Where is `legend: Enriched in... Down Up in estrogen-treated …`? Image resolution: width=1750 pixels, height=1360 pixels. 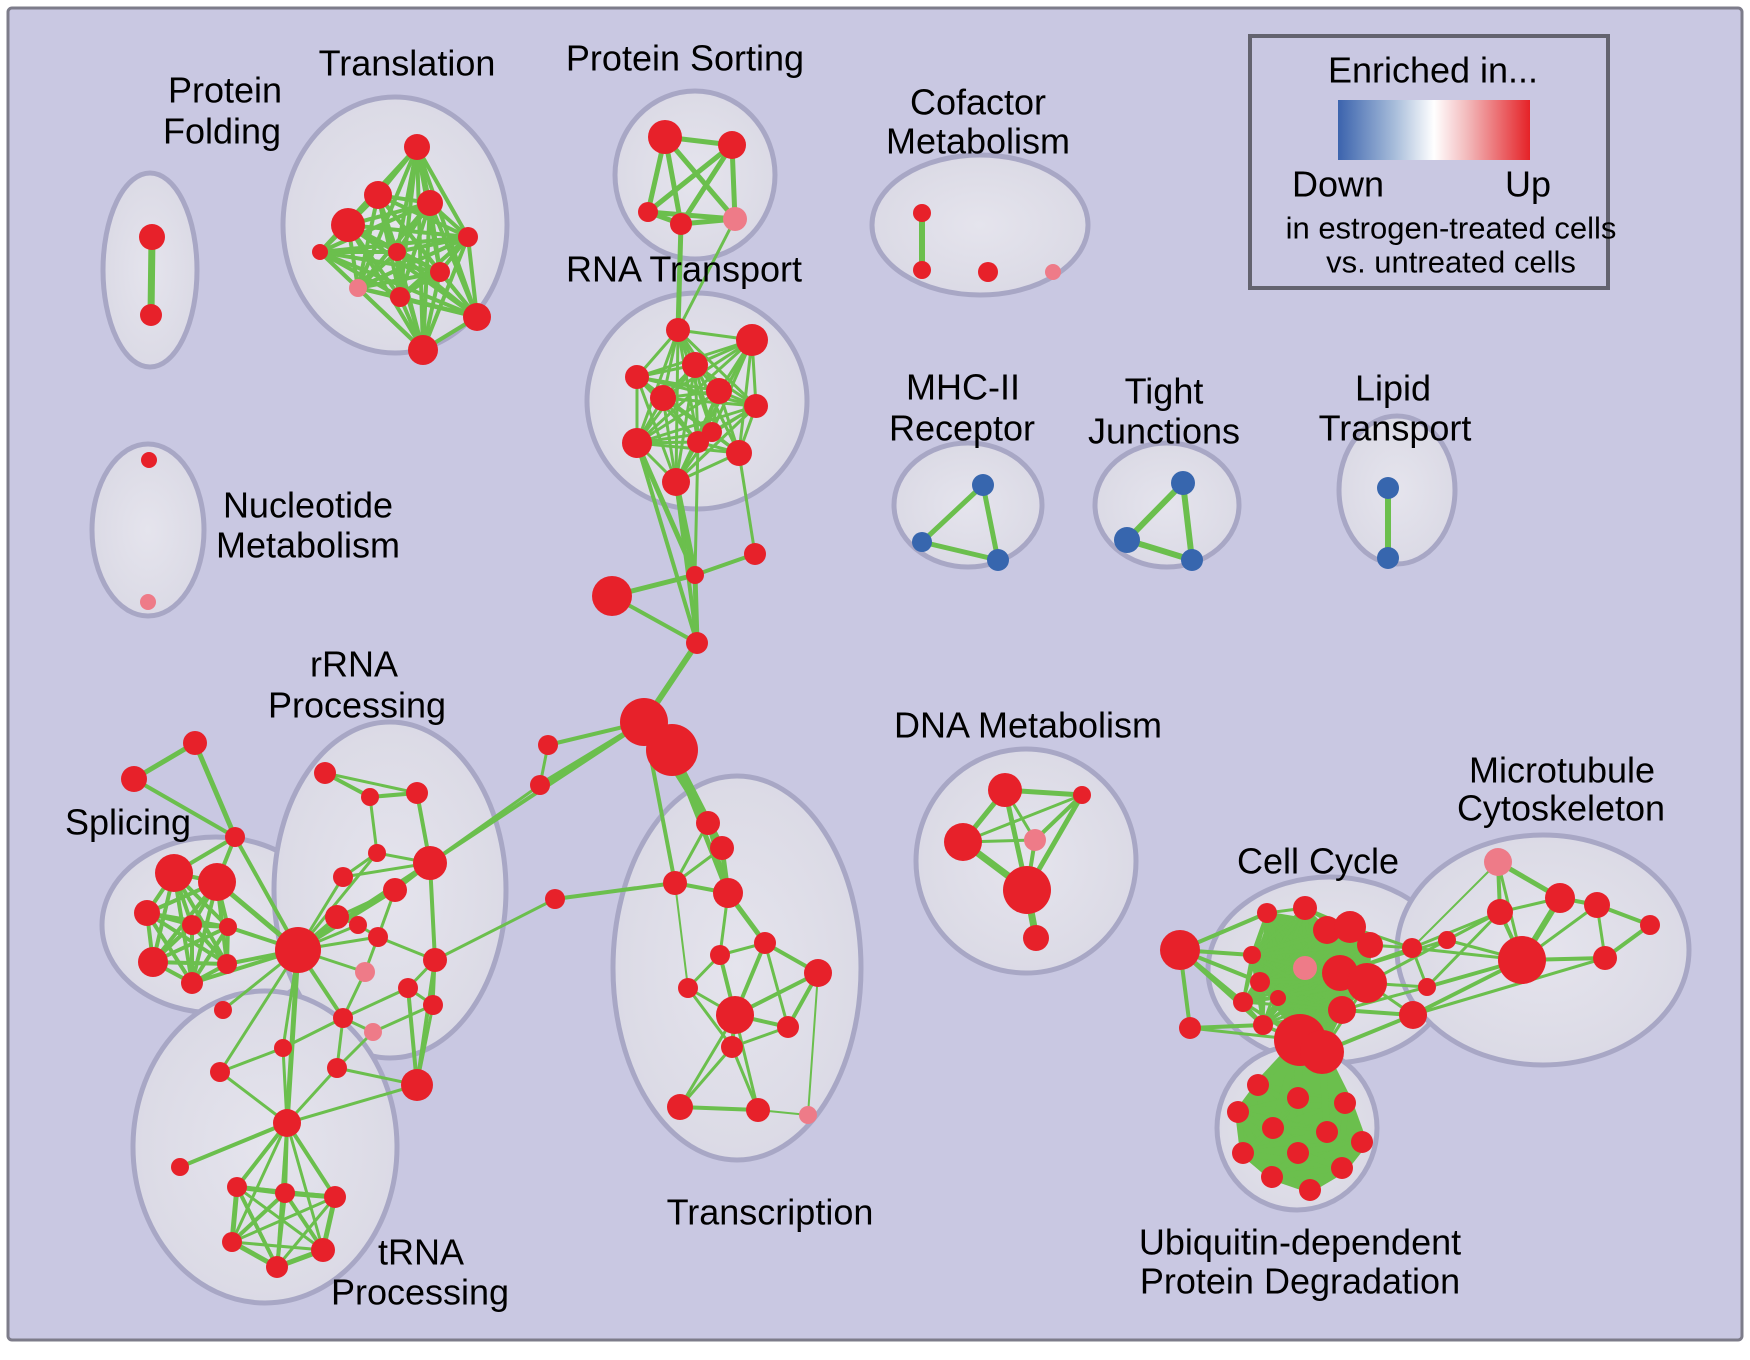 legend: Enriched in... Down Up in estrogen-treated … is located at coordinates (1432, 162).